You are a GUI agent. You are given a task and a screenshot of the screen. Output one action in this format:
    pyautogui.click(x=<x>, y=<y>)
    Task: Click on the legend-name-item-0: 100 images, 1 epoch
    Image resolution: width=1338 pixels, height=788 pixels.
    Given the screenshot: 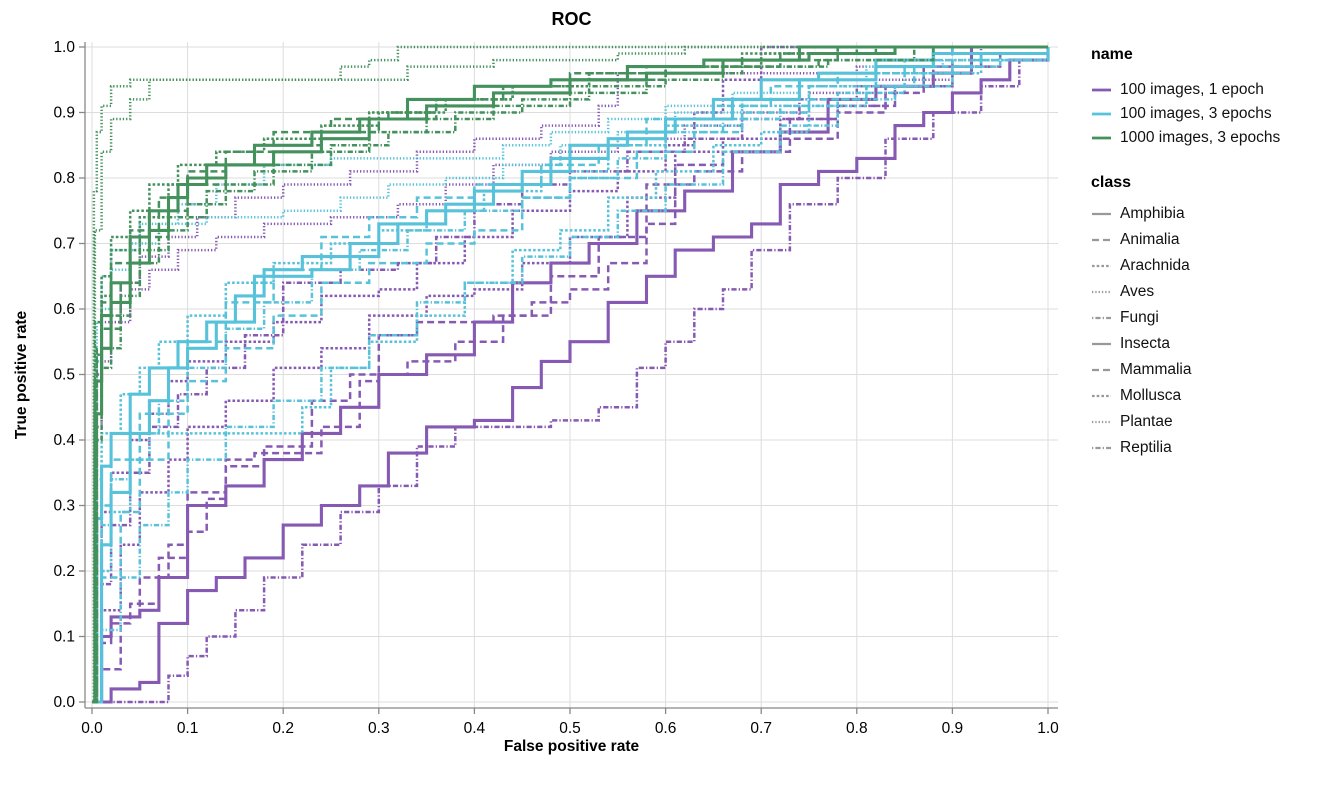 What is the action you would take?
    pyautogui.click(x=1185, y=90)
    